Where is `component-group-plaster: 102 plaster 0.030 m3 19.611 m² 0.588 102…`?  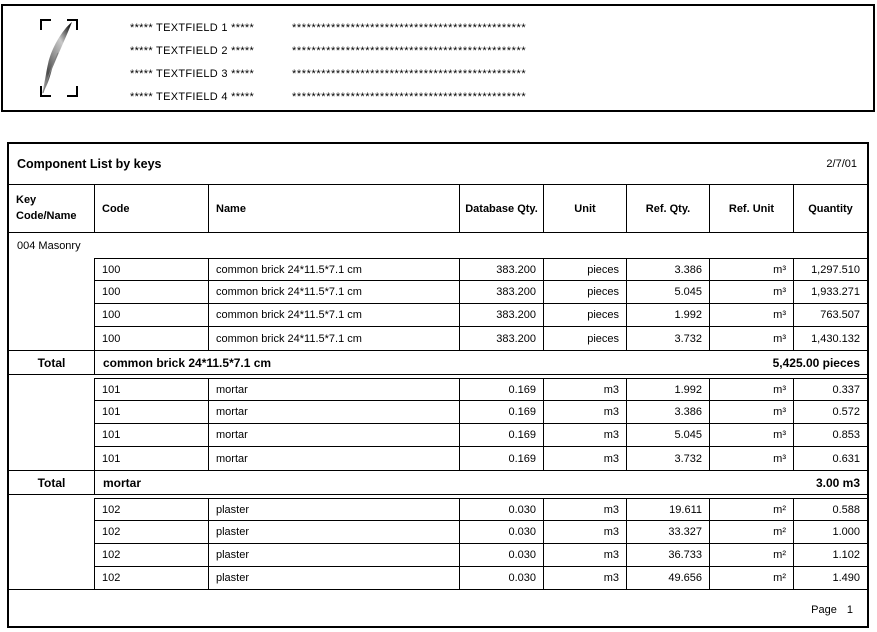
component-group-plaster: 102 plaster 0.030 m3 19.611 m² 0.588 102… is located at coordinates (438, 544).